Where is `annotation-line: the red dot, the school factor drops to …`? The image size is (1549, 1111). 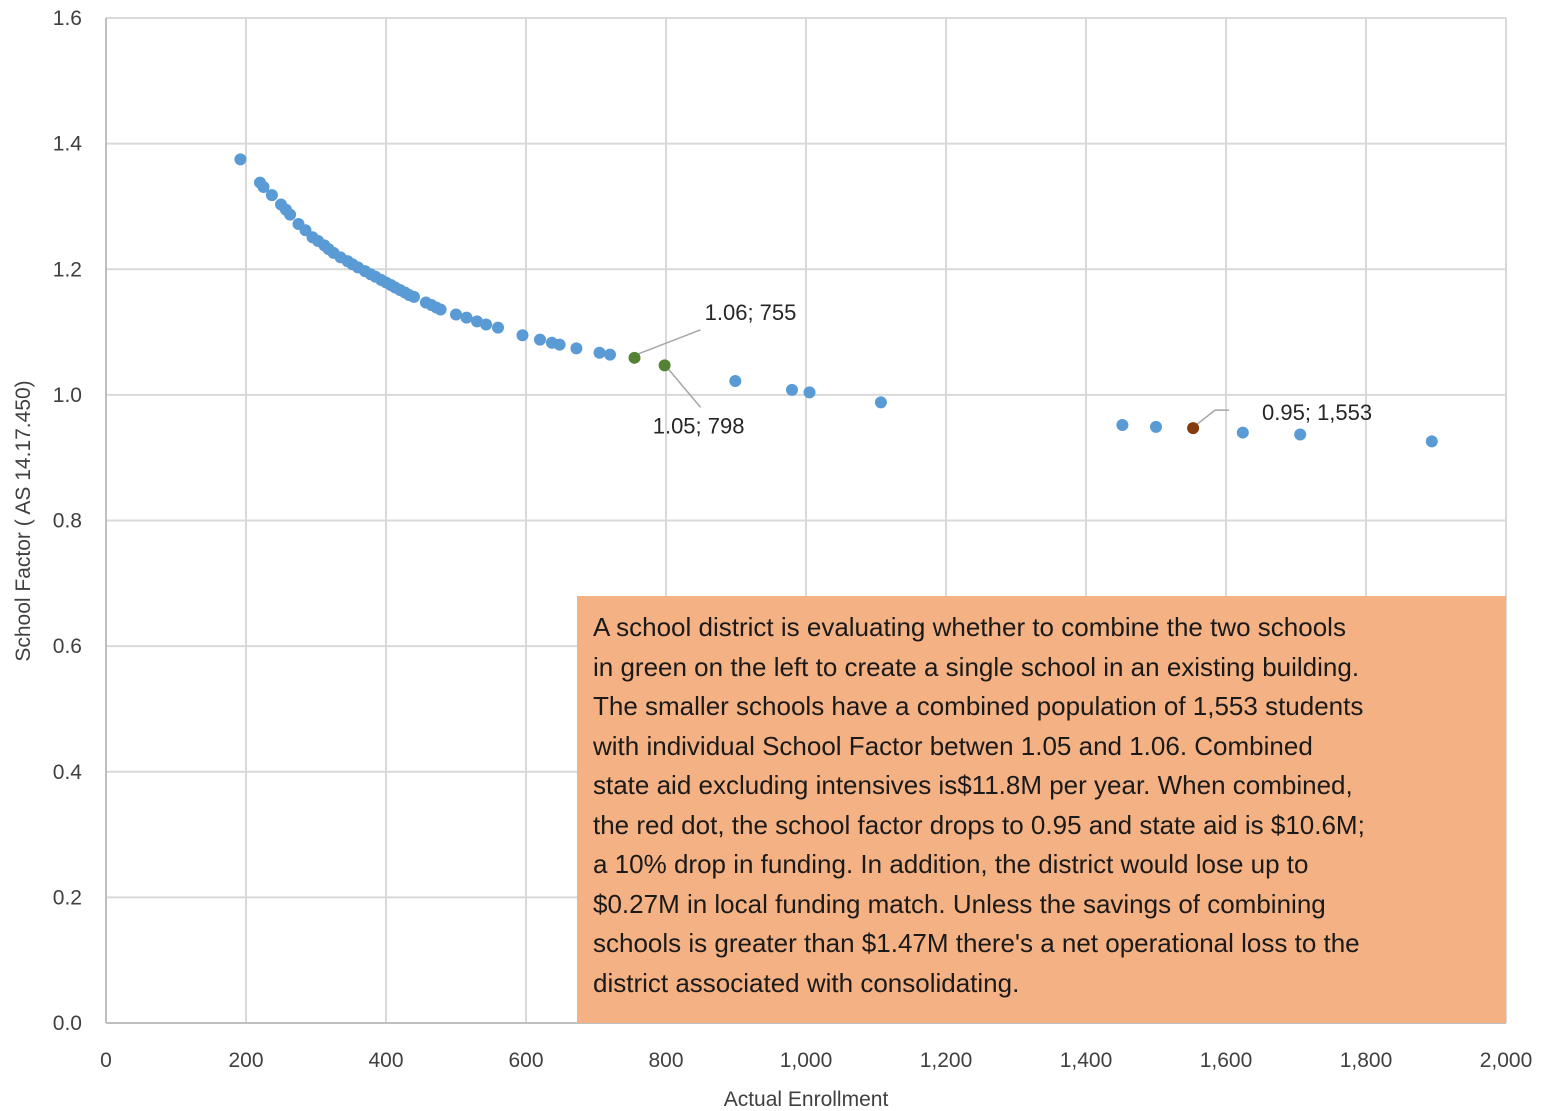 annotation-line: the red dot, the school factor drops to … is located at coordinates (979, 824).